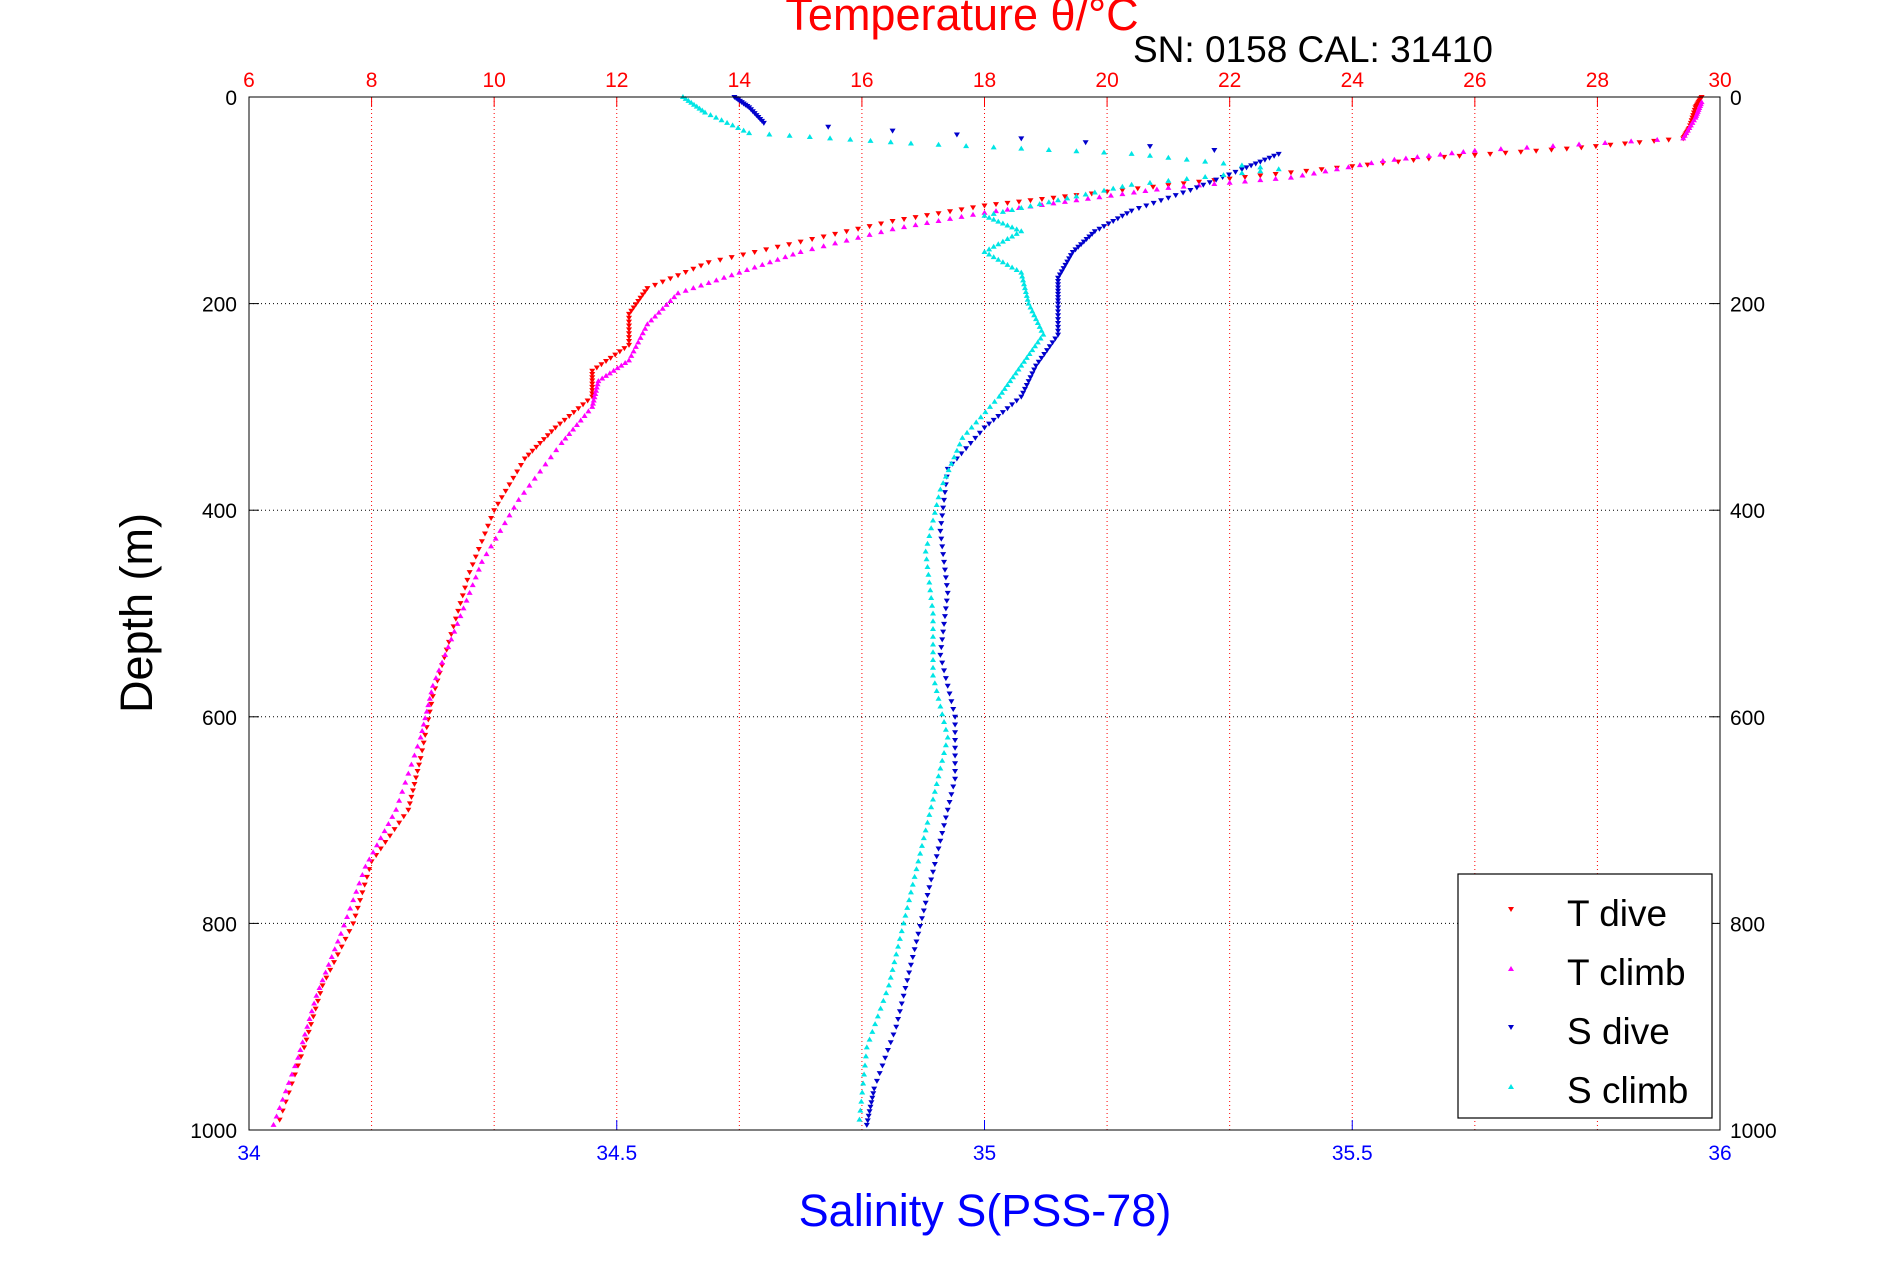 The image size is (1891, 1262). I want to click on legend: T dive T climb S dive S climb, so click(1585, 996).